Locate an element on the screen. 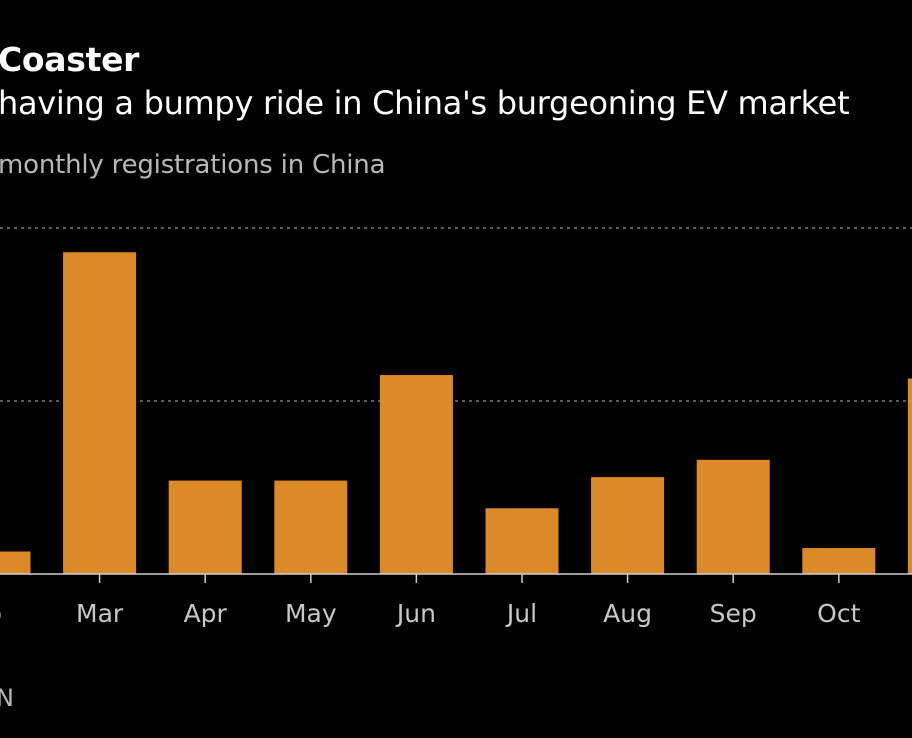 Image resolution: width=912 pixels, height=738 pixels. bar-b is located at coordinates (15, 562).